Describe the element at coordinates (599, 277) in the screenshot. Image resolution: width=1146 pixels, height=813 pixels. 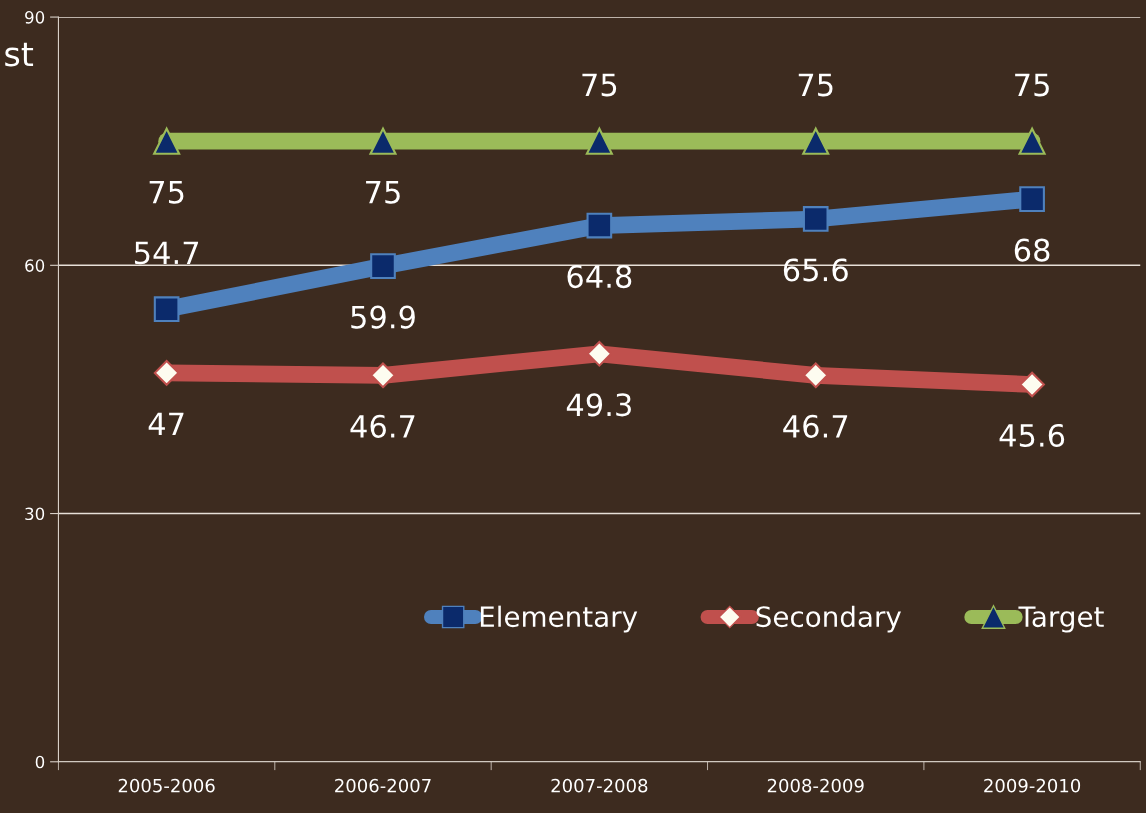
I see `data-label: 64.8` at that location.